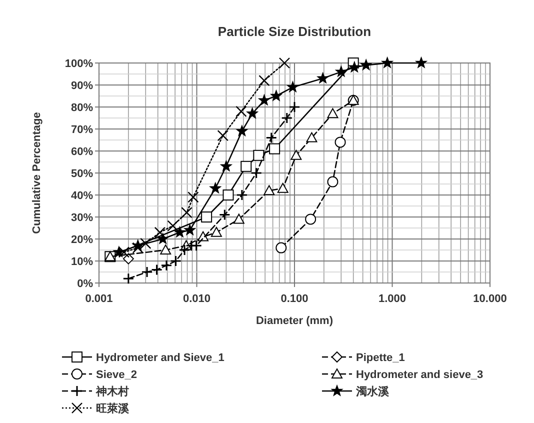 This screenshot has width=534, height=423. I want to click on legend-label: 神木村, so click(112, 391).